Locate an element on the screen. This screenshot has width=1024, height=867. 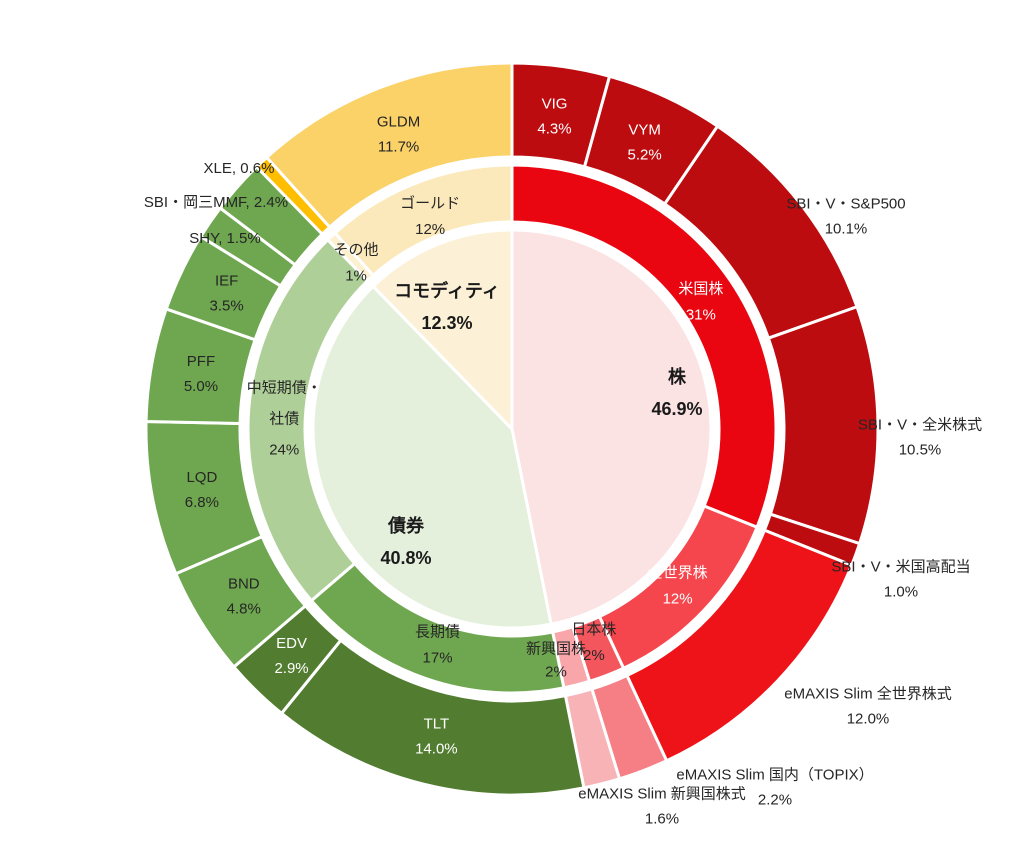
wedge-gold is located at coordinates (423, 220).